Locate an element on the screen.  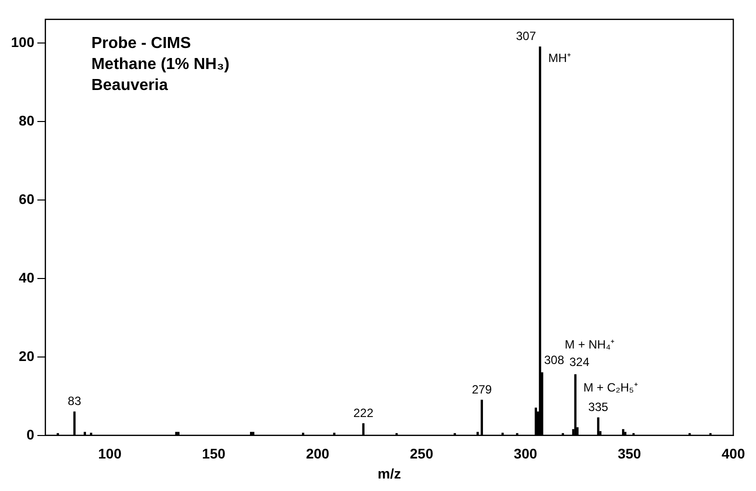
x-tick-label: 250 is located at coordinates (422, 454).